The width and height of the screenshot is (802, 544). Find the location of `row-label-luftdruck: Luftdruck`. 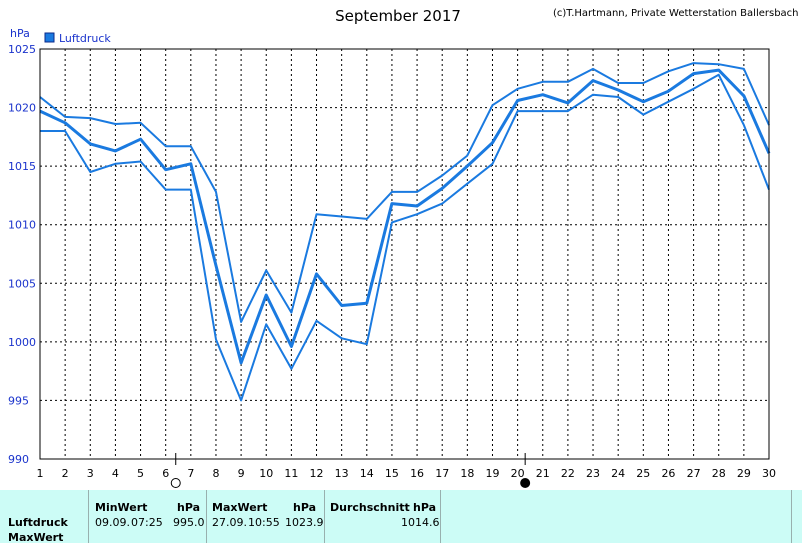

row-label-luftdruck: Luftdruck is located at coordinates (38, 522).